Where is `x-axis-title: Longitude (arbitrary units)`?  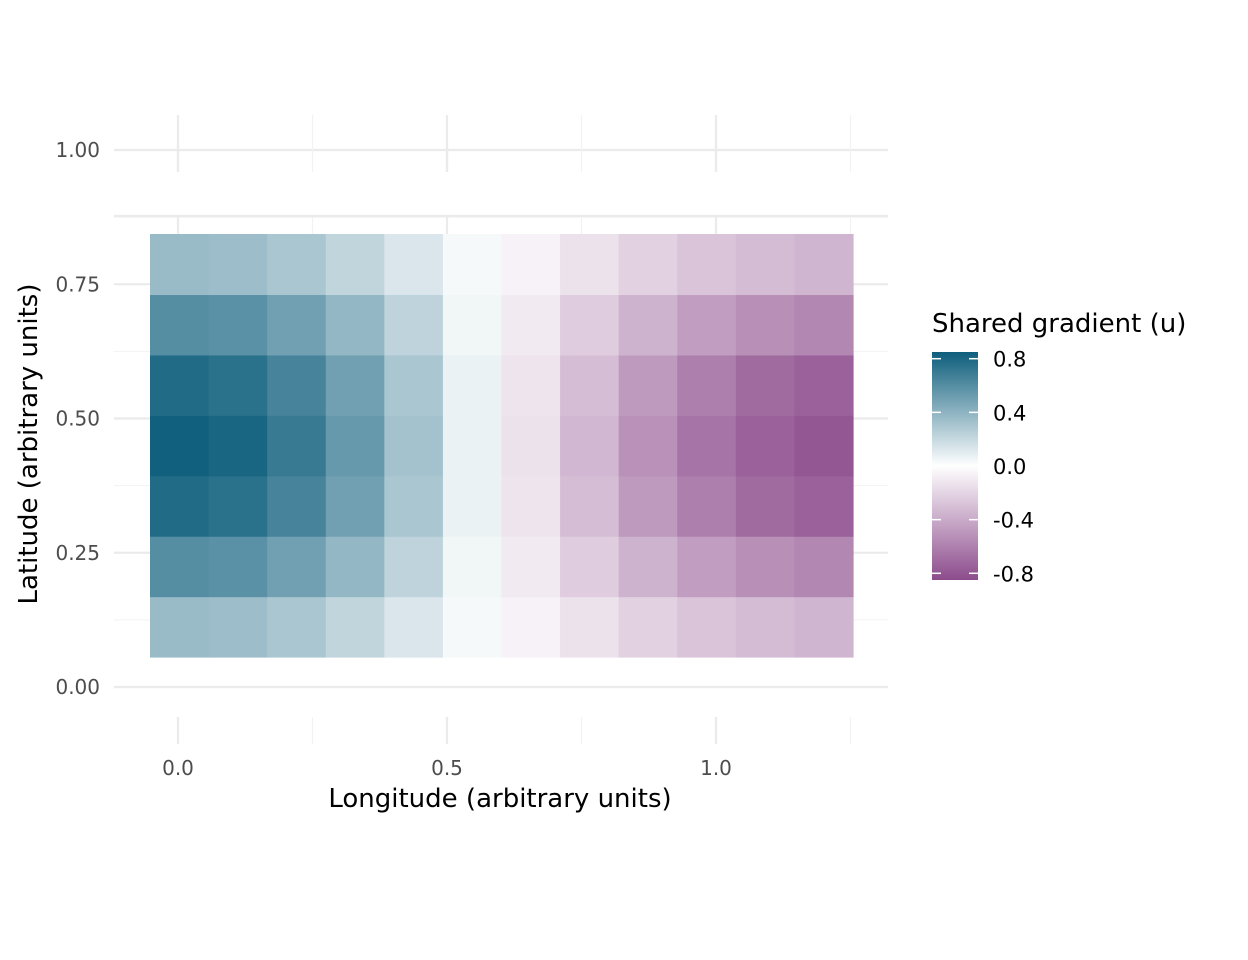 x-axis-title: Longitude (arbitrary units) is located at coordinates (499, 799).